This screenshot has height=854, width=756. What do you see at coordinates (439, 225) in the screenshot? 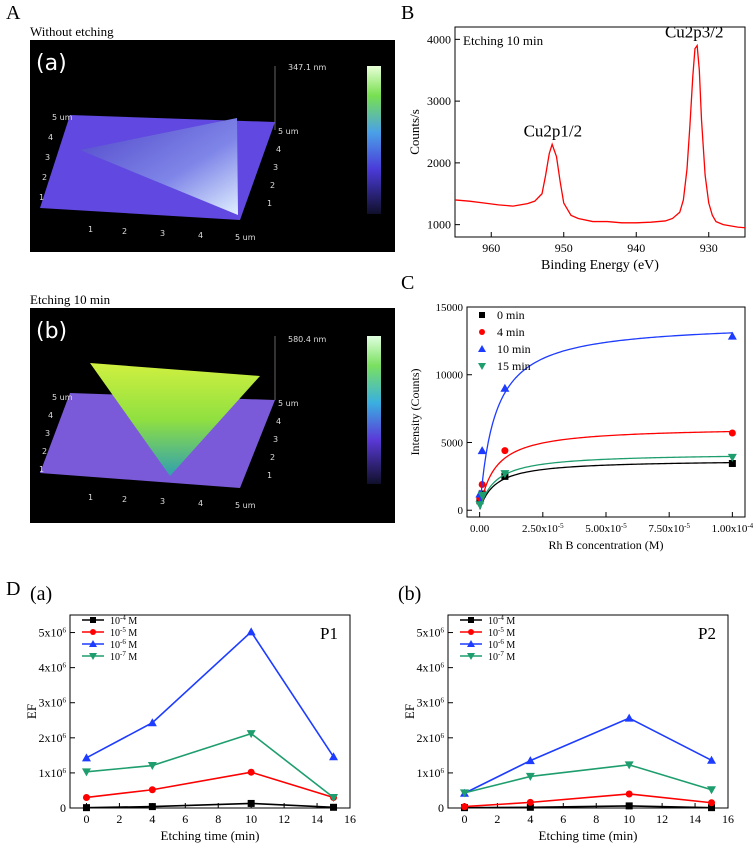
I see `y-tick-label: 1000` at bounding box center [439, 225].